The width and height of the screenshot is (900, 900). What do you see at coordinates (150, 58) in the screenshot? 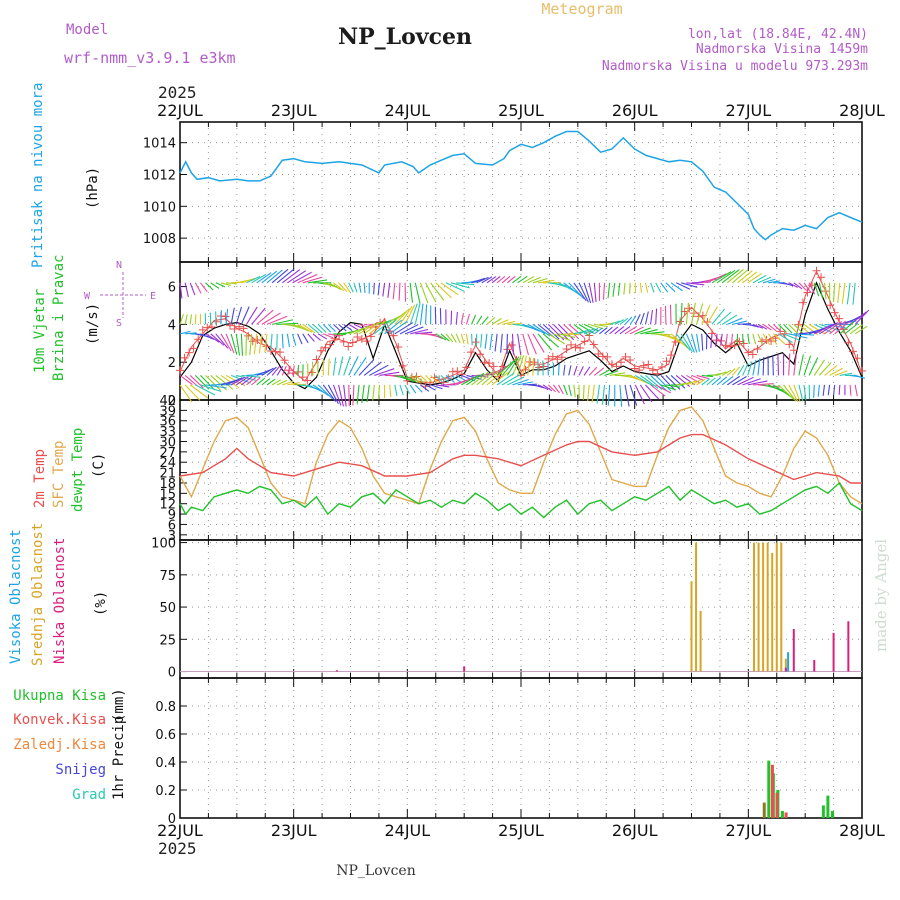
I see `model-name: wrf-nmm_v3.9.1 e3km` at bounding box center [150, 58].